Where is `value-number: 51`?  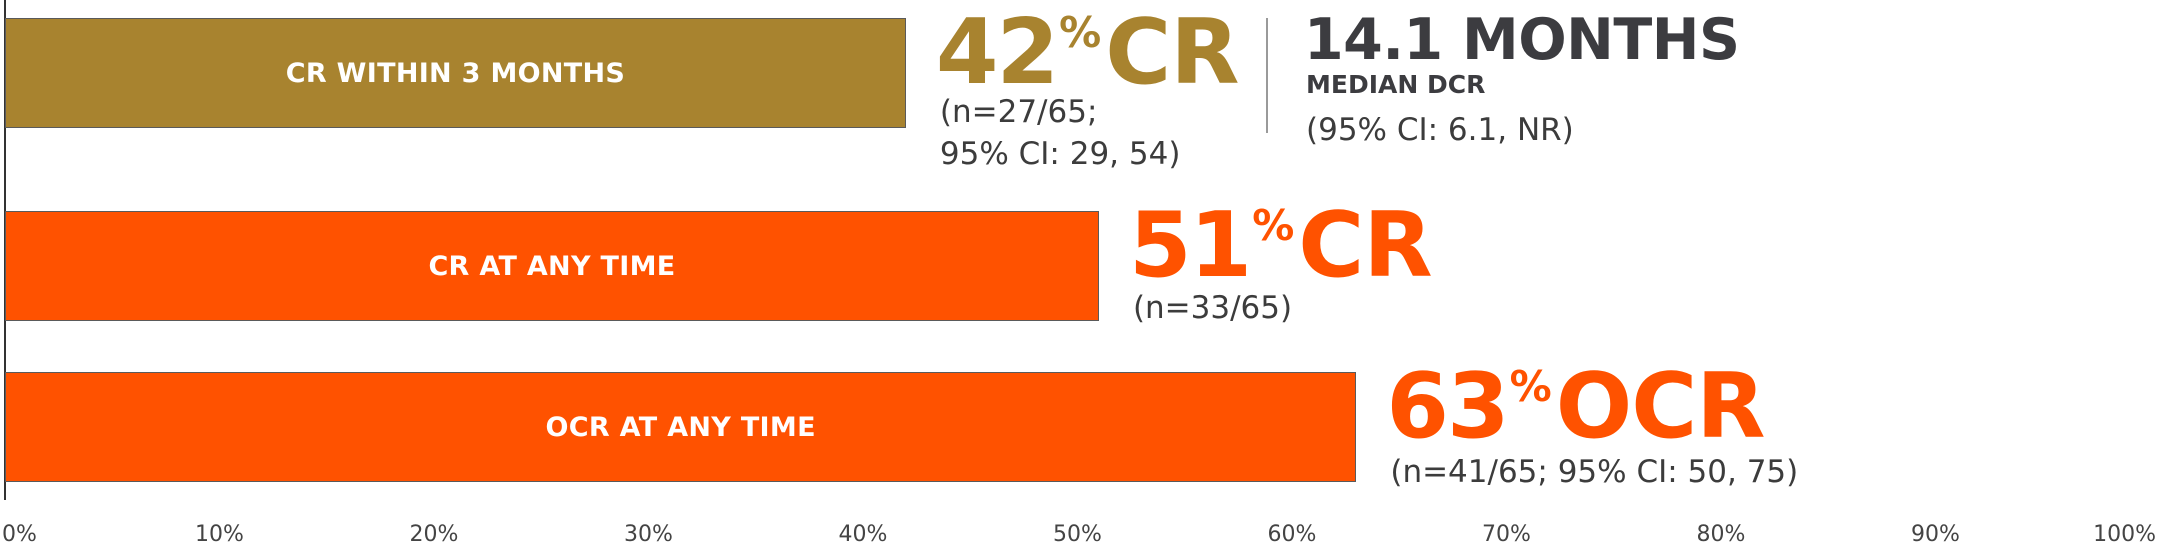 value-number: 51 is located at coordinates (1190, 245).